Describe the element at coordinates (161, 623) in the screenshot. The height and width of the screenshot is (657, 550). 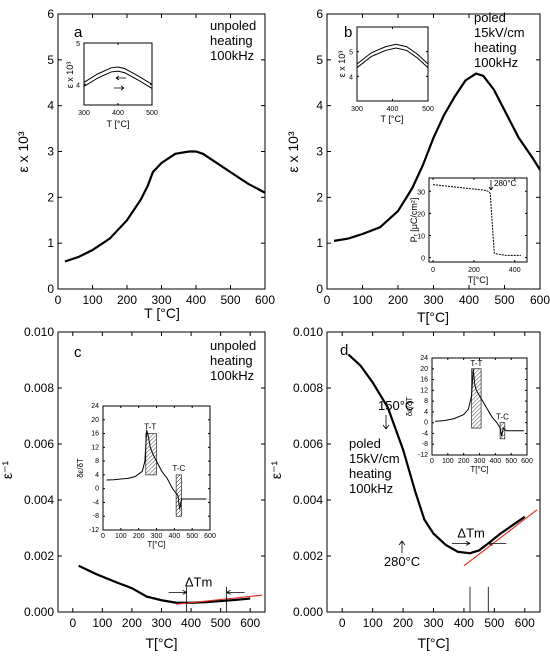
I see `c-x-tick-label: 300` at that location.